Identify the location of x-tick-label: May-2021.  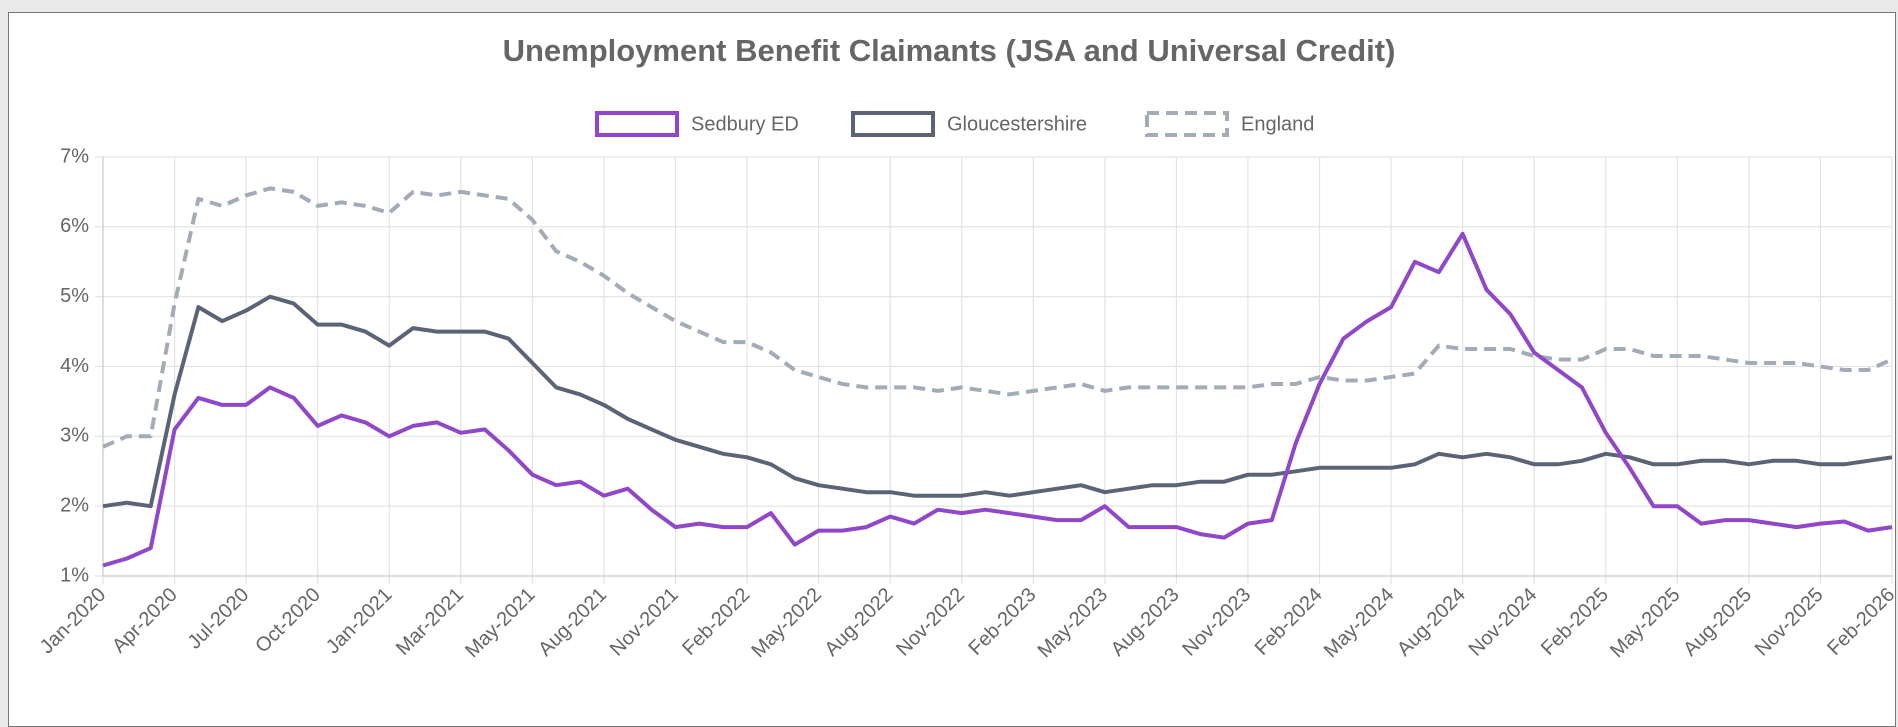
(500, 623).